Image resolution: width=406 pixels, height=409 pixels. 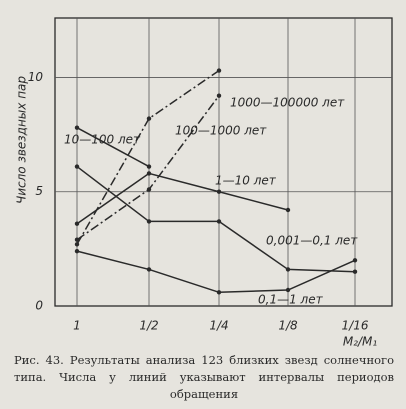 What do you see at coordinates (246, 181) in the screenshot?
I see `series-label: 1—10 лет` at bounding box center [246, 181].